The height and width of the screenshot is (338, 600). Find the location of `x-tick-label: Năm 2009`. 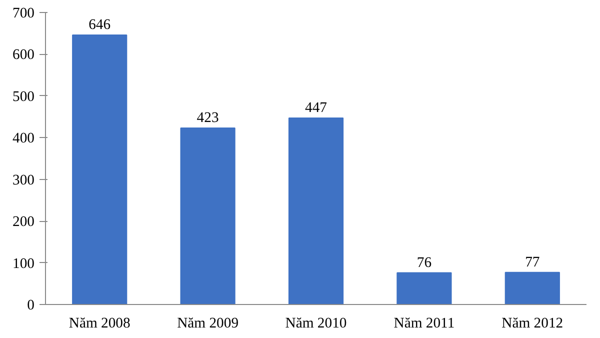

x-tick-label: Năm 2009 is located at coordinates (208, 324).